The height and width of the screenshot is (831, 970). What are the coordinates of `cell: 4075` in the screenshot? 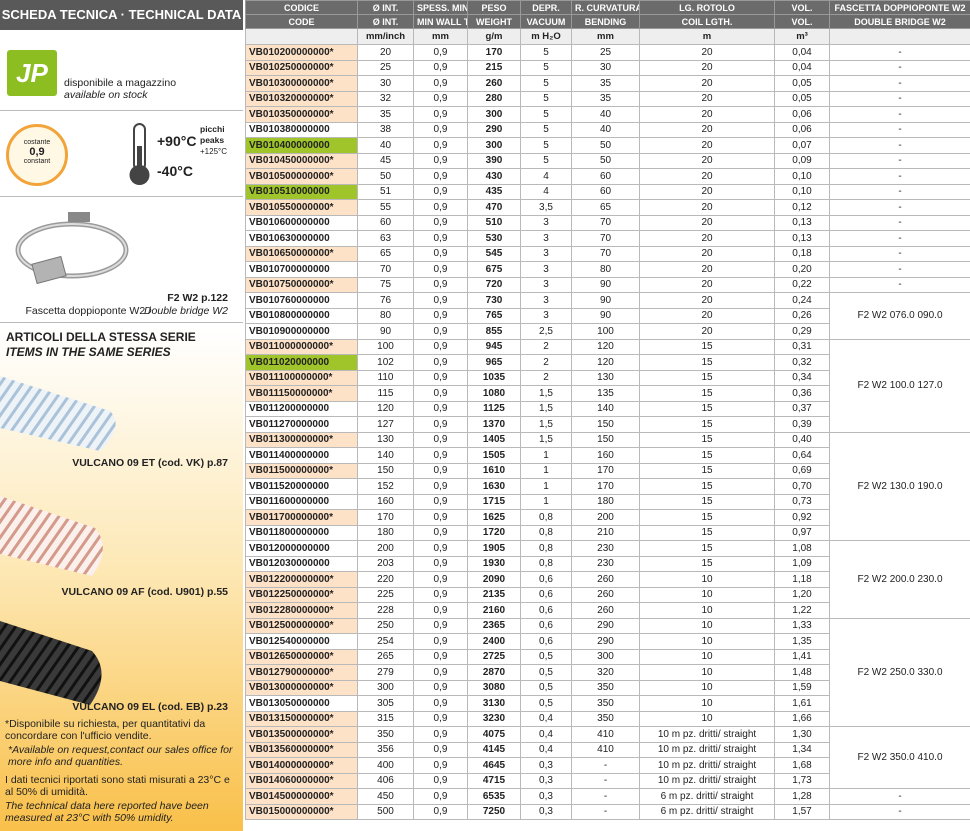 It's located at (494, 734).